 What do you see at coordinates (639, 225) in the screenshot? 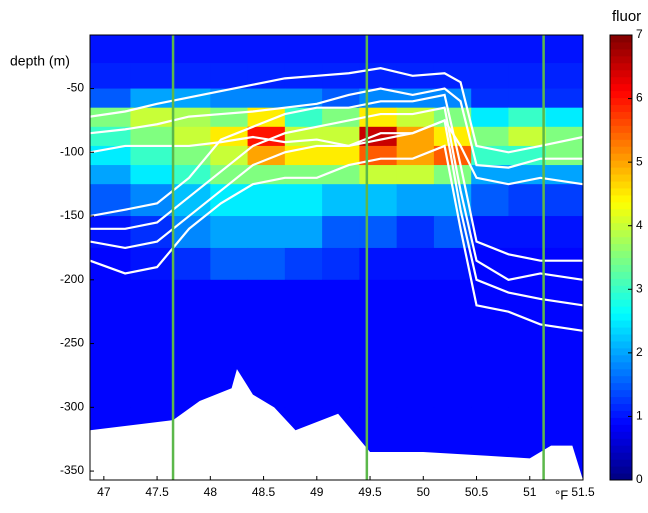
I see `colorbar-tick-label: 4` at bounding box center [639, 225].